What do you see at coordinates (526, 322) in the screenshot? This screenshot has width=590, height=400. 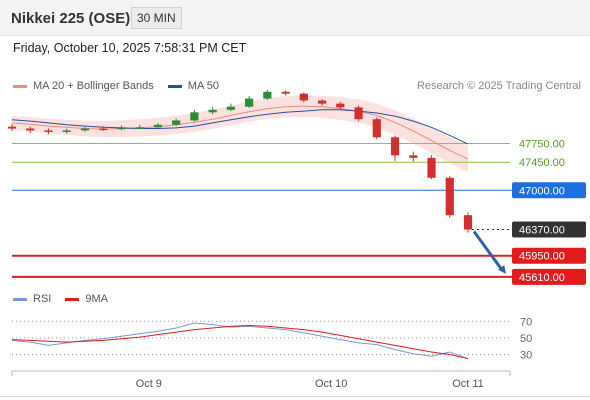 I see `rsi-tick-70: 70` at bounding box center [526, 322].